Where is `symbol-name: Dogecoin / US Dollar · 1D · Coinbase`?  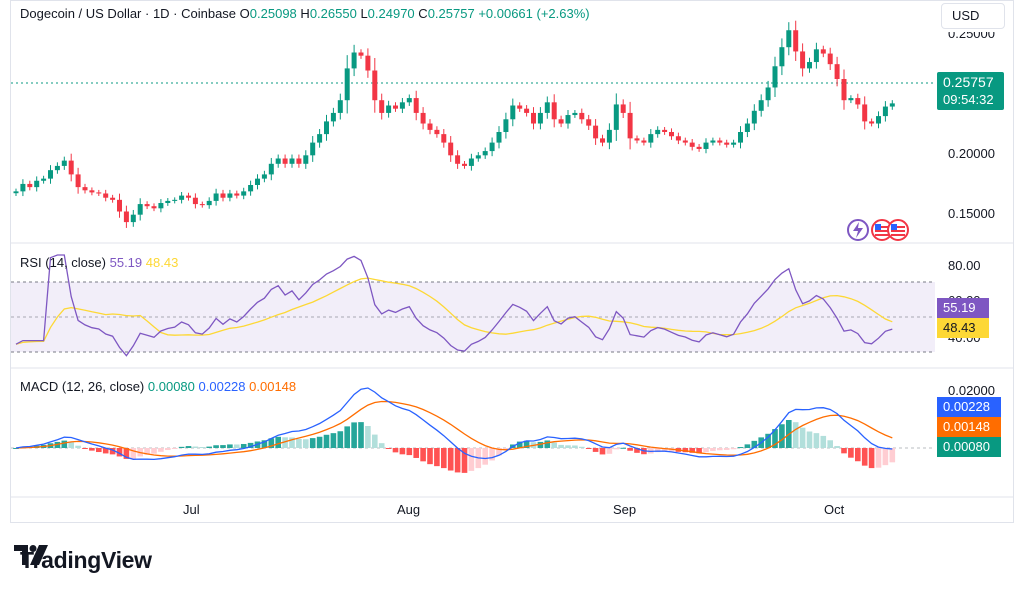 symbol-name: Dogecoin / US Dollar · 1D · Coinbase is located at coordinates (128, 13).